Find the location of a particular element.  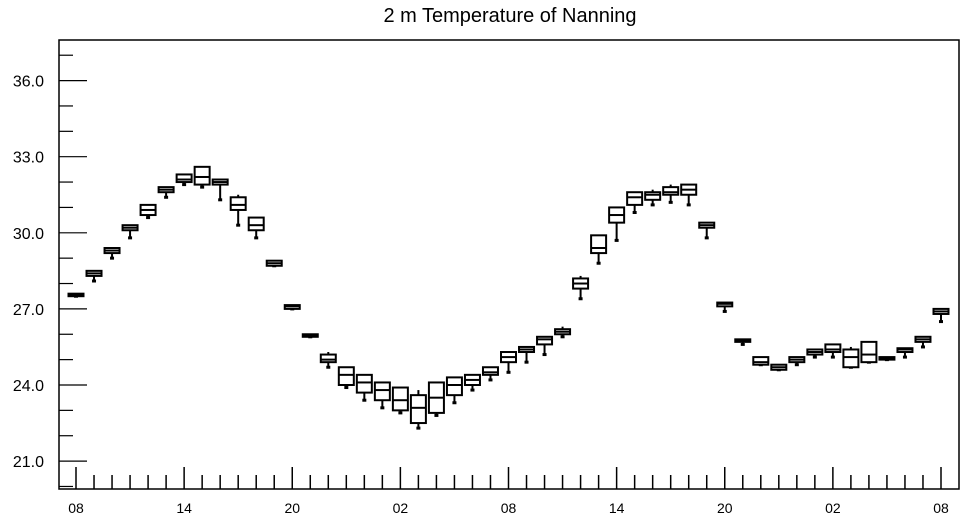

y-tick-label: 36.0 is located at coordinates (28, 82).